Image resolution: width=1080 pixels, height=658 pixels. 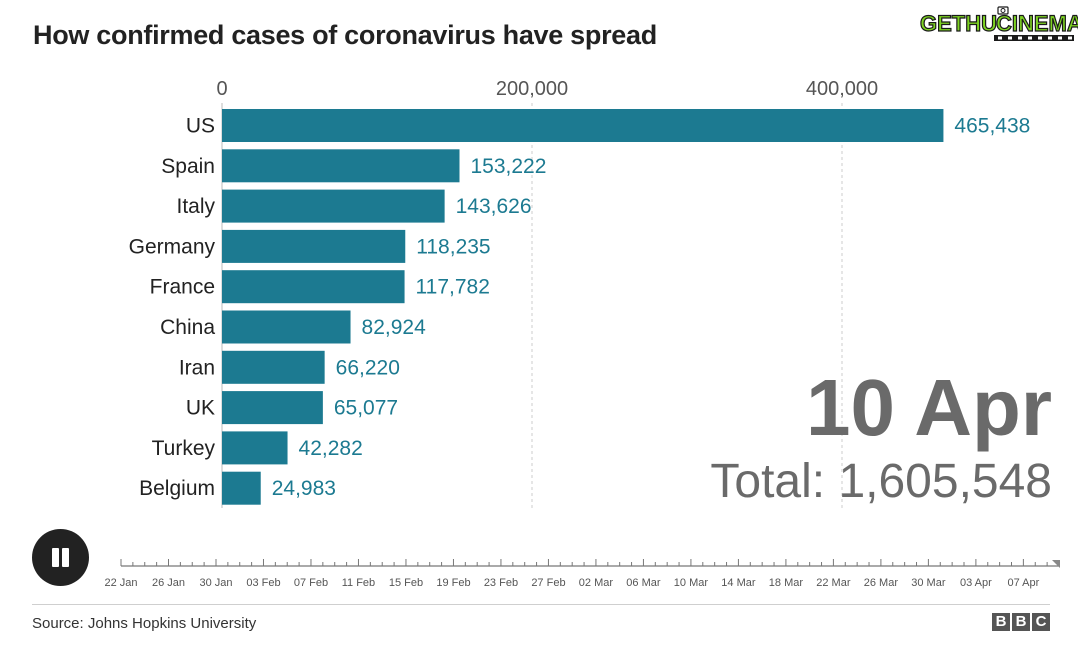 What do you see at coordinates (182, 287) in the screenshot?
I see `category-label: France` at bounding box center [182, 287].